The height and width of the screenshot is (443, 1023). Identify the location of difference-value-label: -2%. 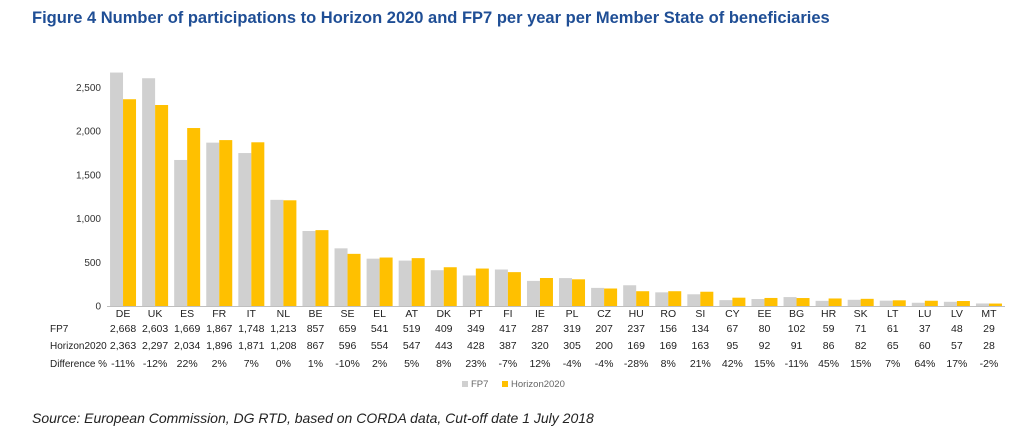
(989, 364).